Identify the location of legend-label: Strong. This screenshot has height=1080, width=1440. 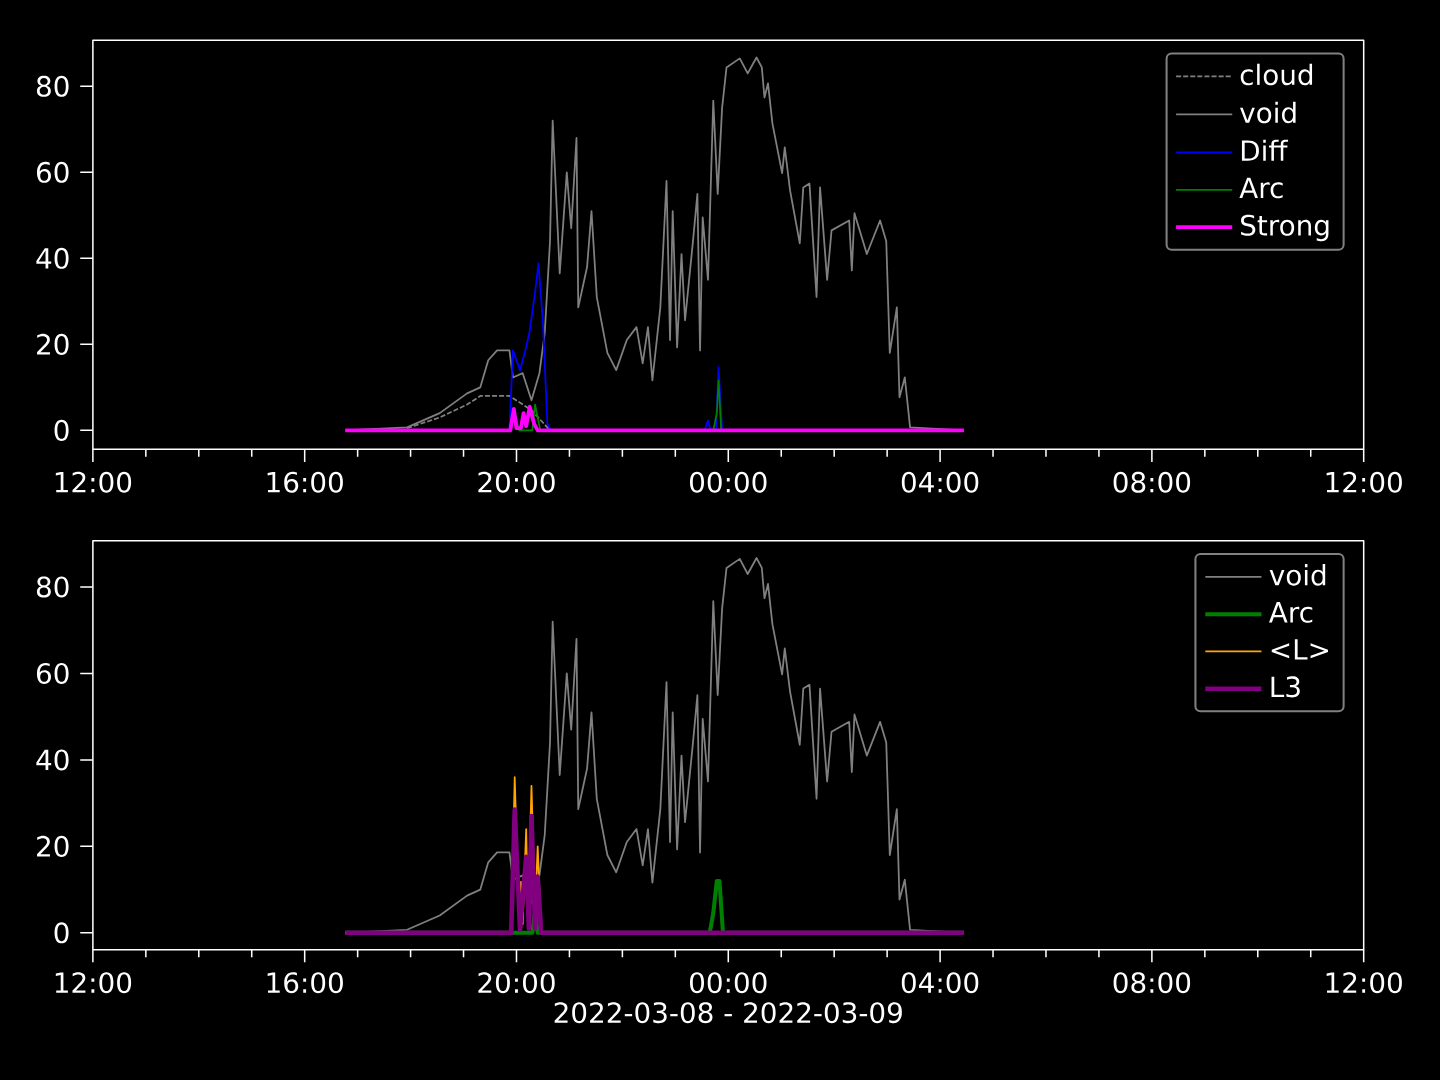
(1285, 228).